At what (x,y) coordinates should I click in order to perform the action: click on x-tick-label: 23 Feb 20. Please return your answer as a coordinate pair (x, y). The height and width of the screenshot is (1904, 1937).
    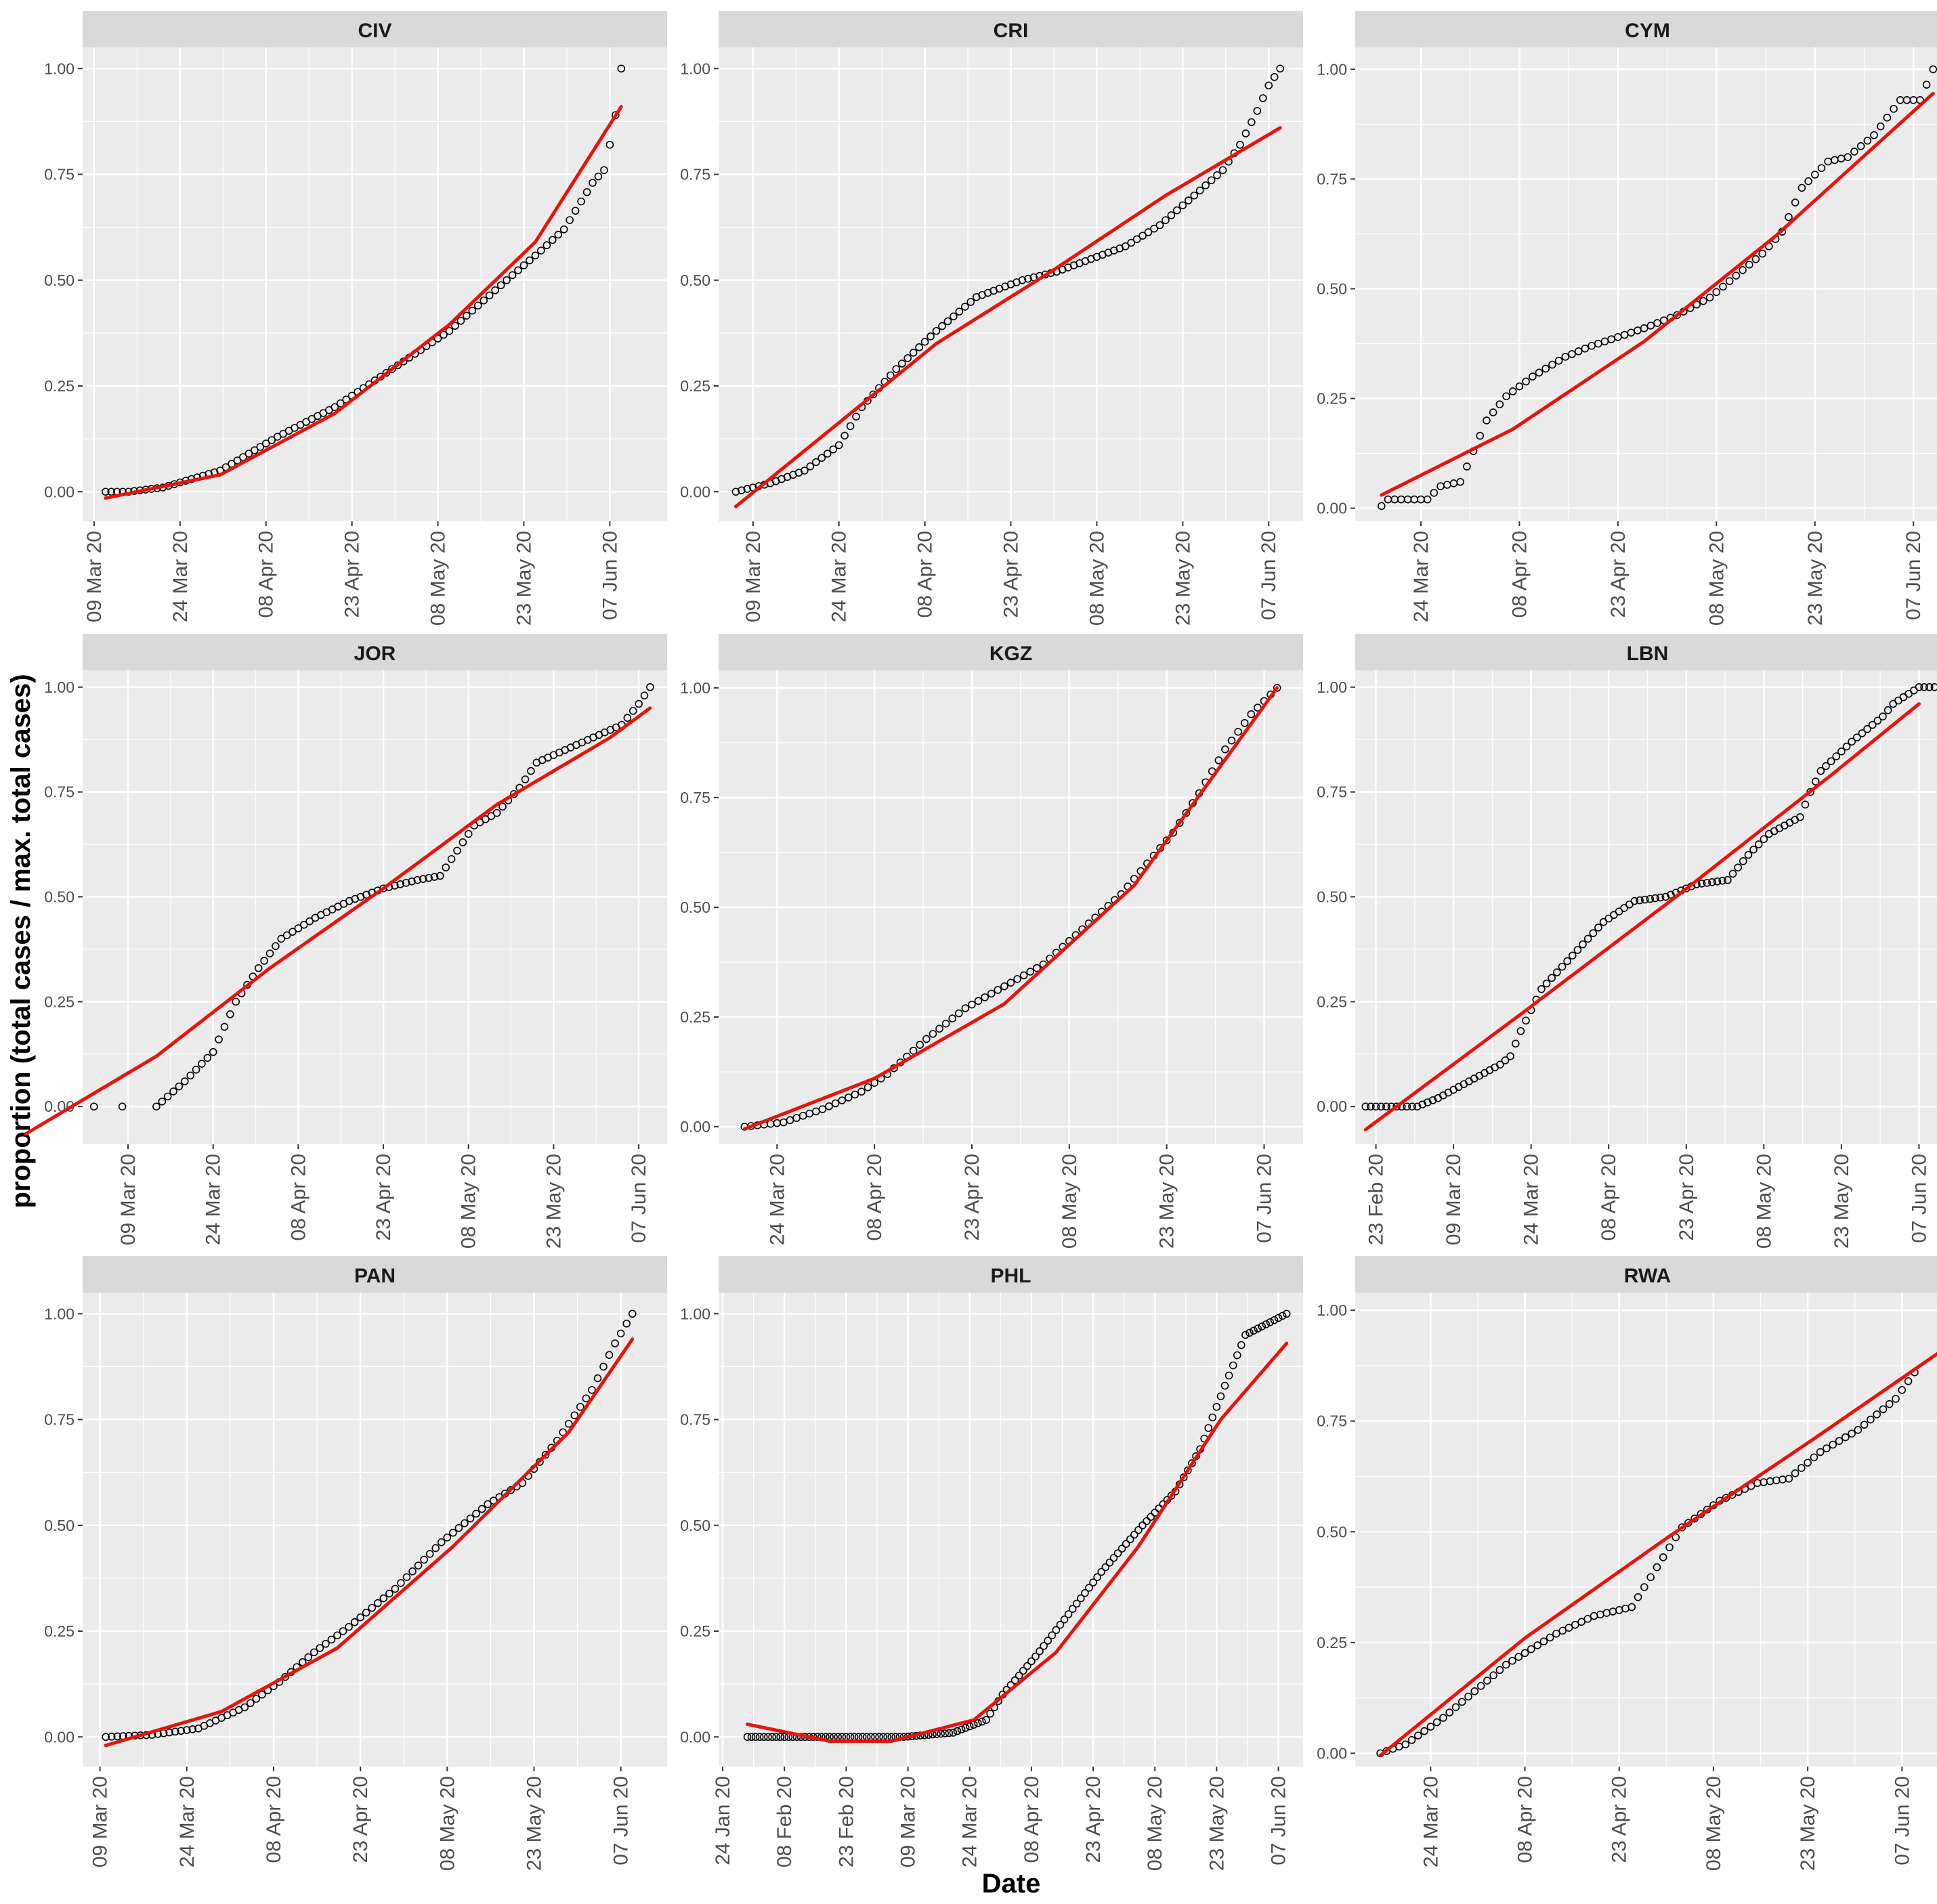
    Looking at the image, I should click on (1376, 1200).